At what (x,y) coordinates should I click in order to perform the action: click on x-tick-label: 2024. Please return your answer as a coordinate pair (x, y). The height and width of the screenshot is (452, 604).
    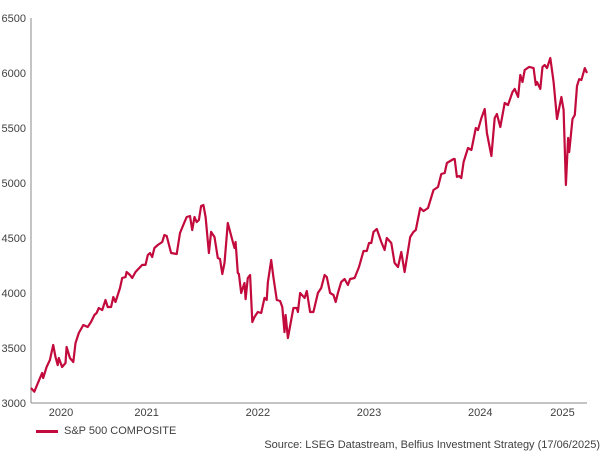
    Looking at the image, I should click on (480, 413).